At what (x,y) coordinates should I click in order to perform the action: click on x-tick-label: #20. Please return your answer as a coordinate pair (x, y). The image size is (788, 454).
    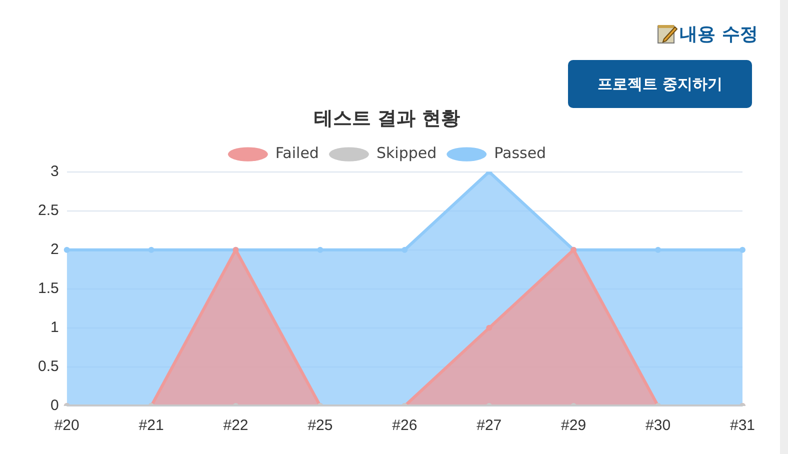
    Looking at the image, I should click on (67, 425).